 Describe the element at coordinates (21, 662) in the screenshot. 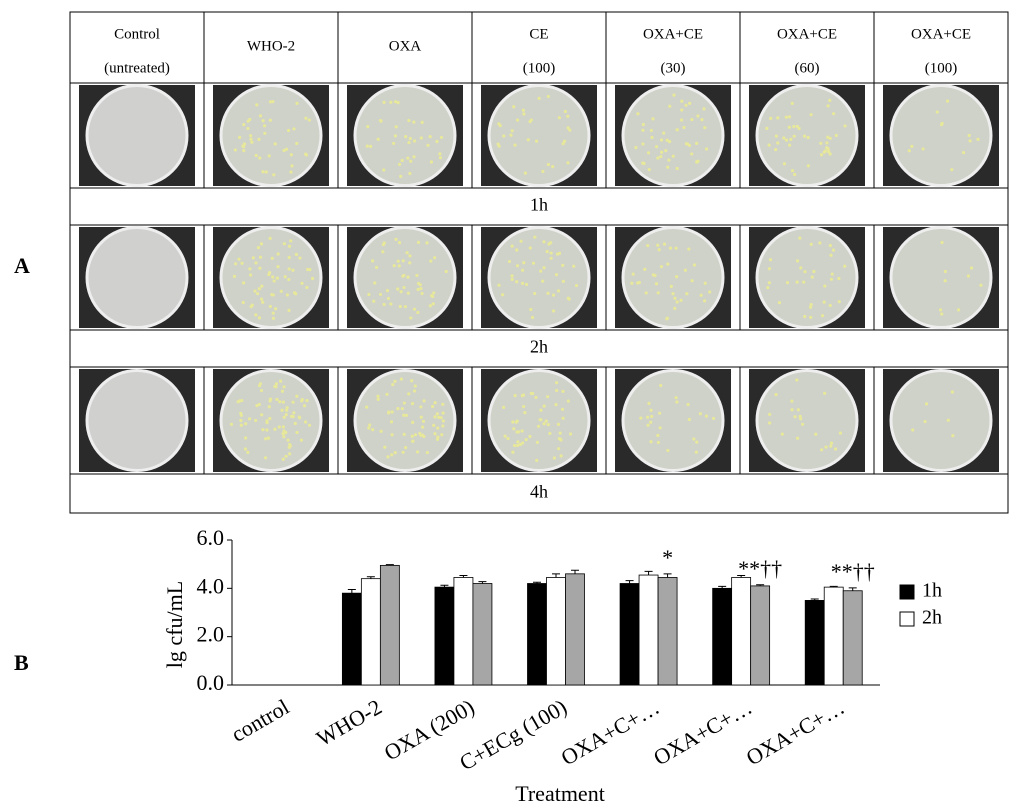

I see `panel-label: B` at that location.